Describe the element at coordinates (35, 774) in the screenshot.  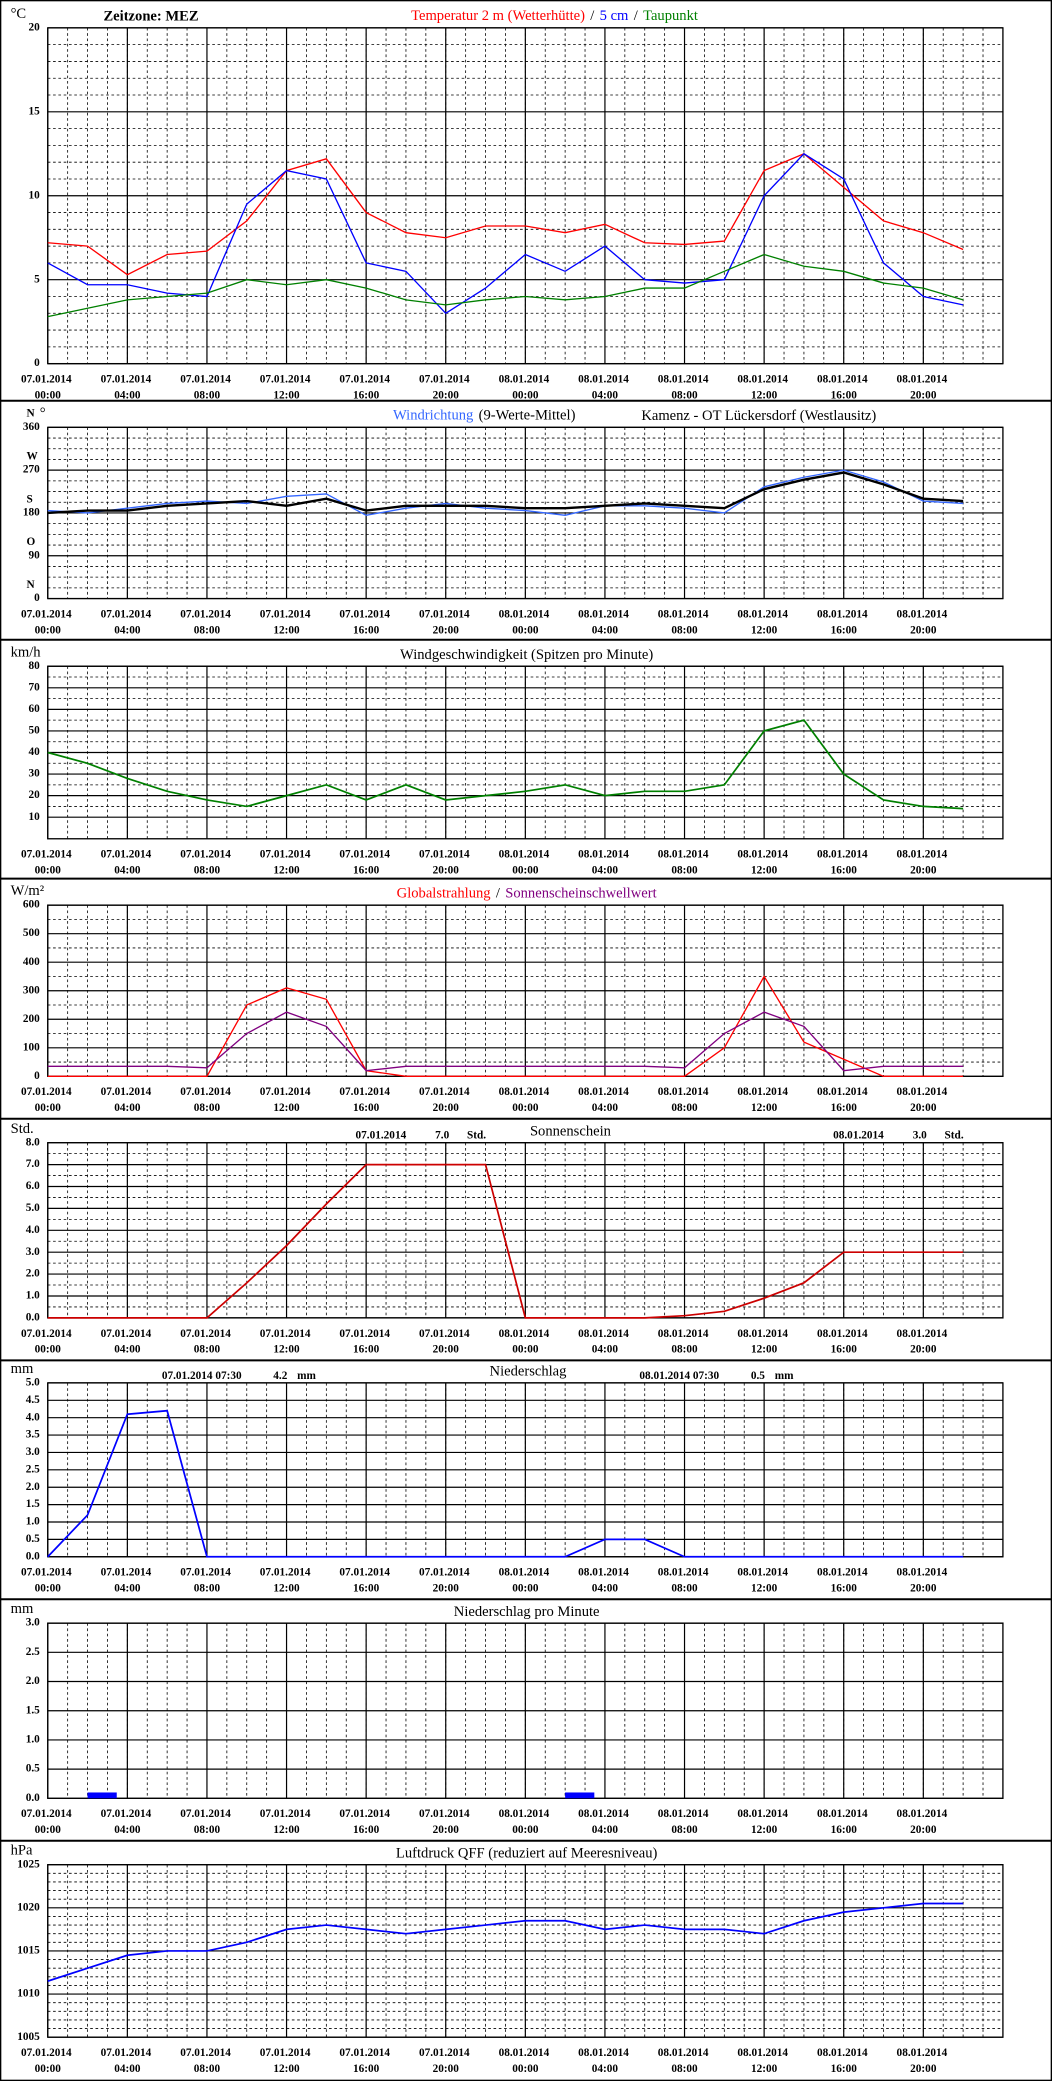
I see `y-tick-label: 30` at that location.